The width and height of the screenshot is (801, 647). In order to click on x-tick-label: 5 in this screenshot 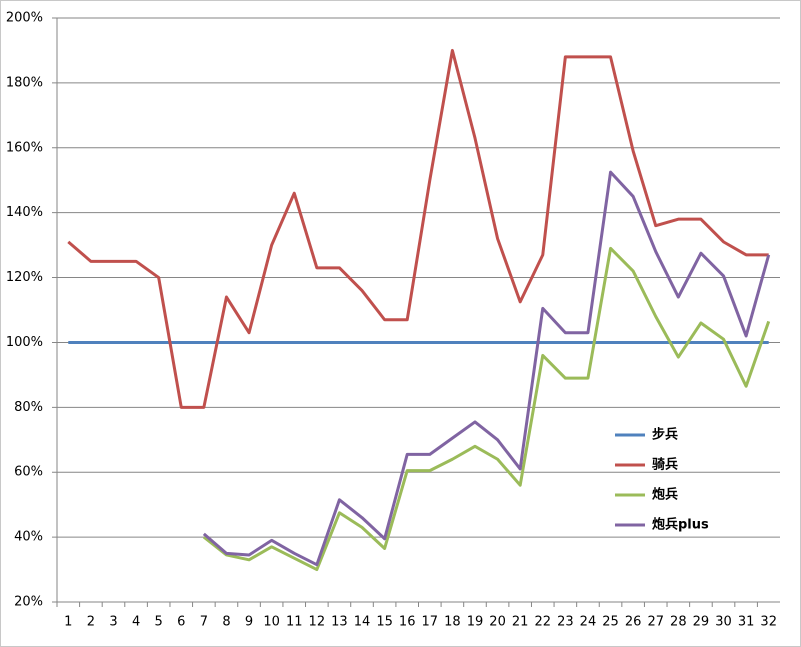, I will do `click(159, 622)`.